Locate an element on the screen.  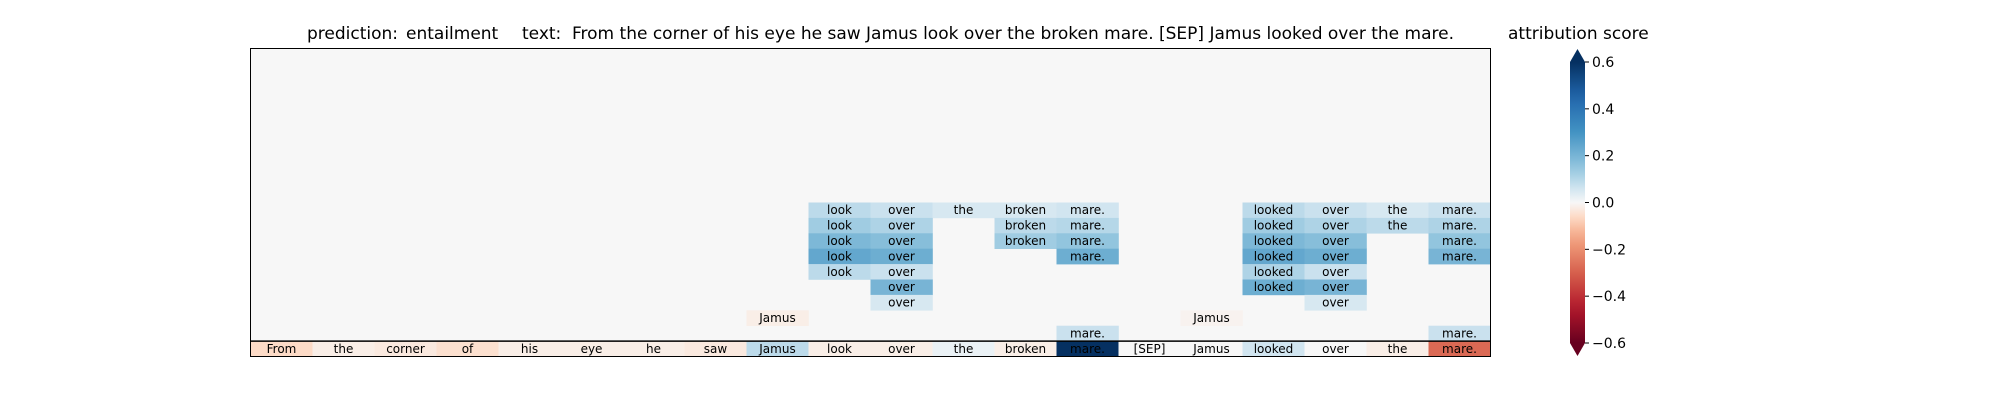
colorbar-tick-label: 0.4 is located at coordinates (1603, 110).